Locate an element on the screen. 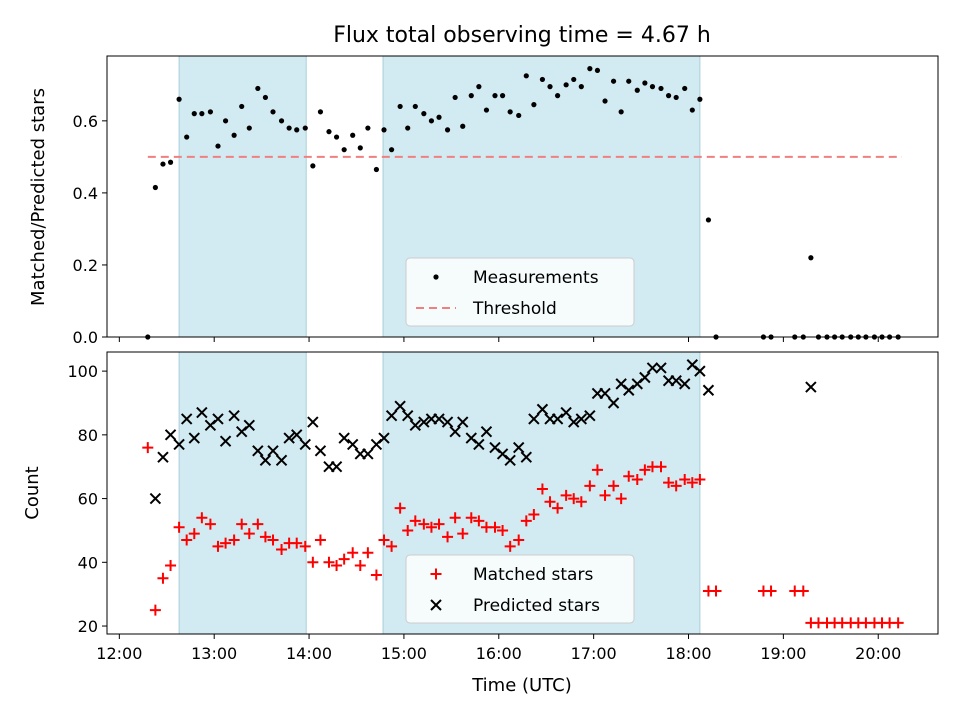  x-tick-label: 13:00 is located at coordinates (214, 653).